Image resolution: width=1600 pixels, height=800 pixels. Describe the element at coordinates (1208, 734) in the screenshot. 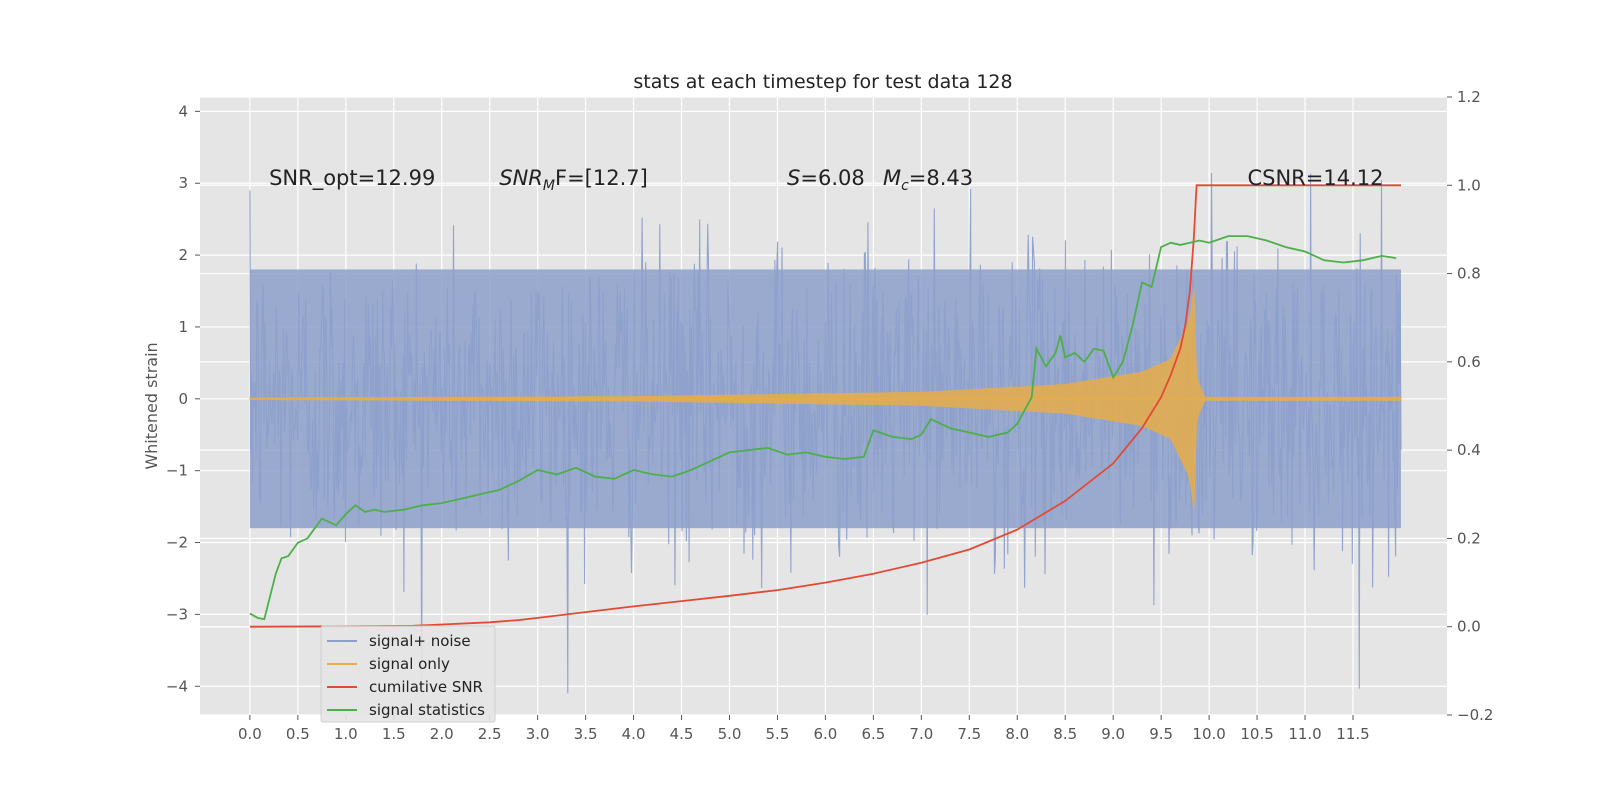

I see `x-tick-label: 10.0` at that location.